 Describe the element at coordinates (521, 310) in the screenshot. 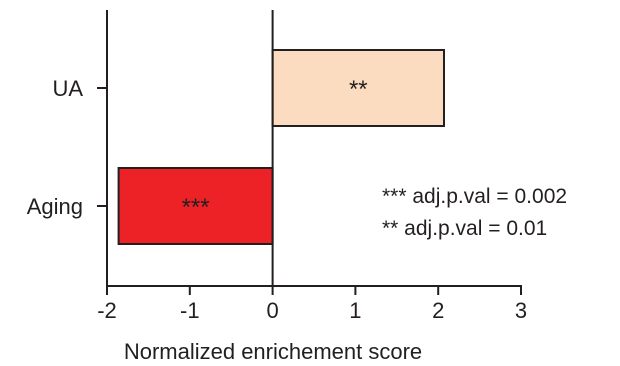

I see `x-tick-label: 3` at that location.